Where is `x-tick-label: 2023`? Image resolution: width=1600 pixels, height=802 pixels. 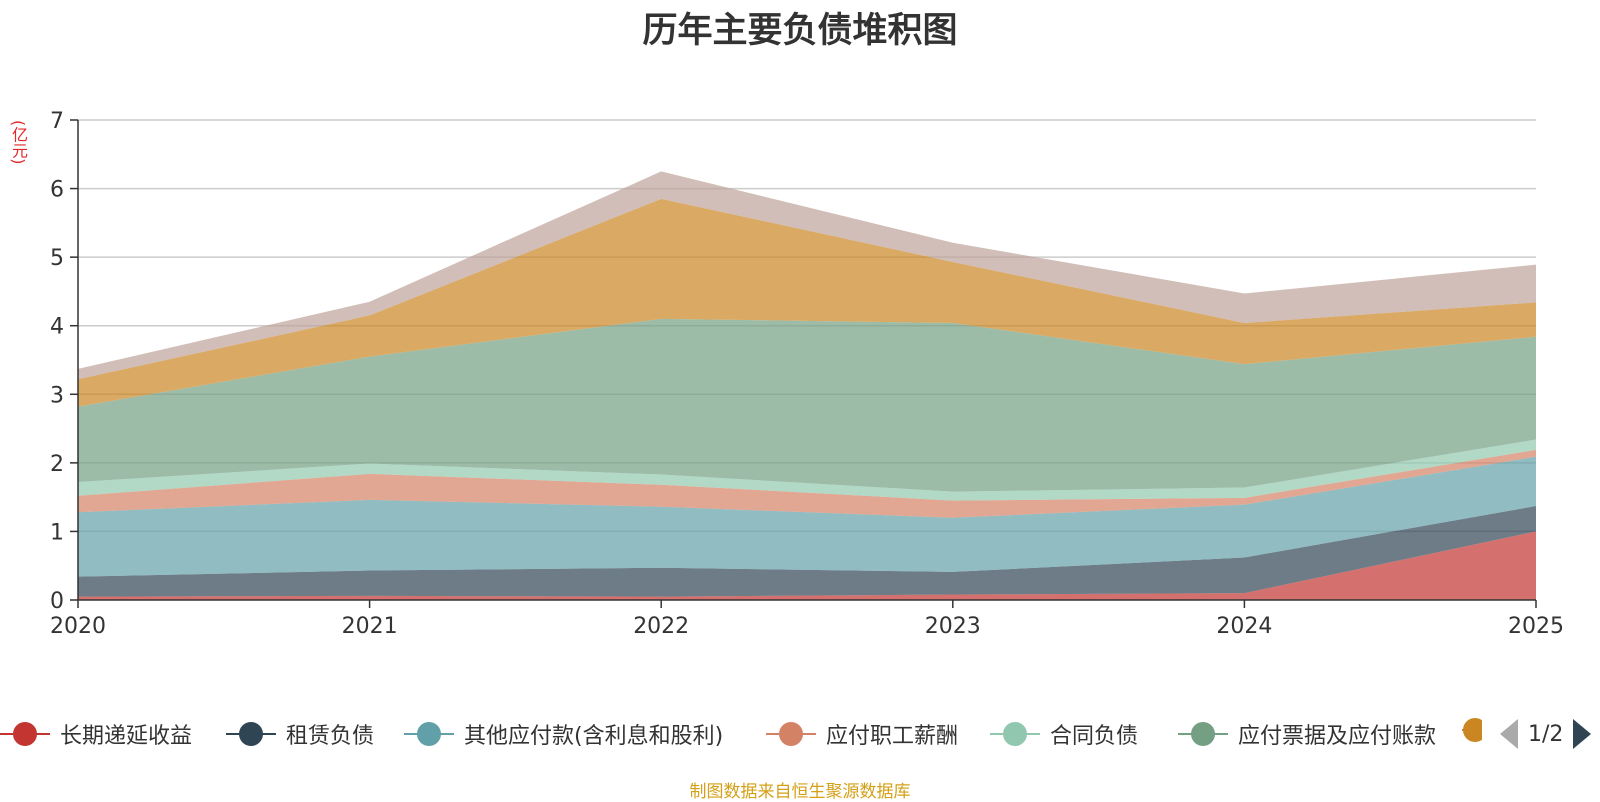 x-tick-label: 2023 is located at coordinates (953, 626).